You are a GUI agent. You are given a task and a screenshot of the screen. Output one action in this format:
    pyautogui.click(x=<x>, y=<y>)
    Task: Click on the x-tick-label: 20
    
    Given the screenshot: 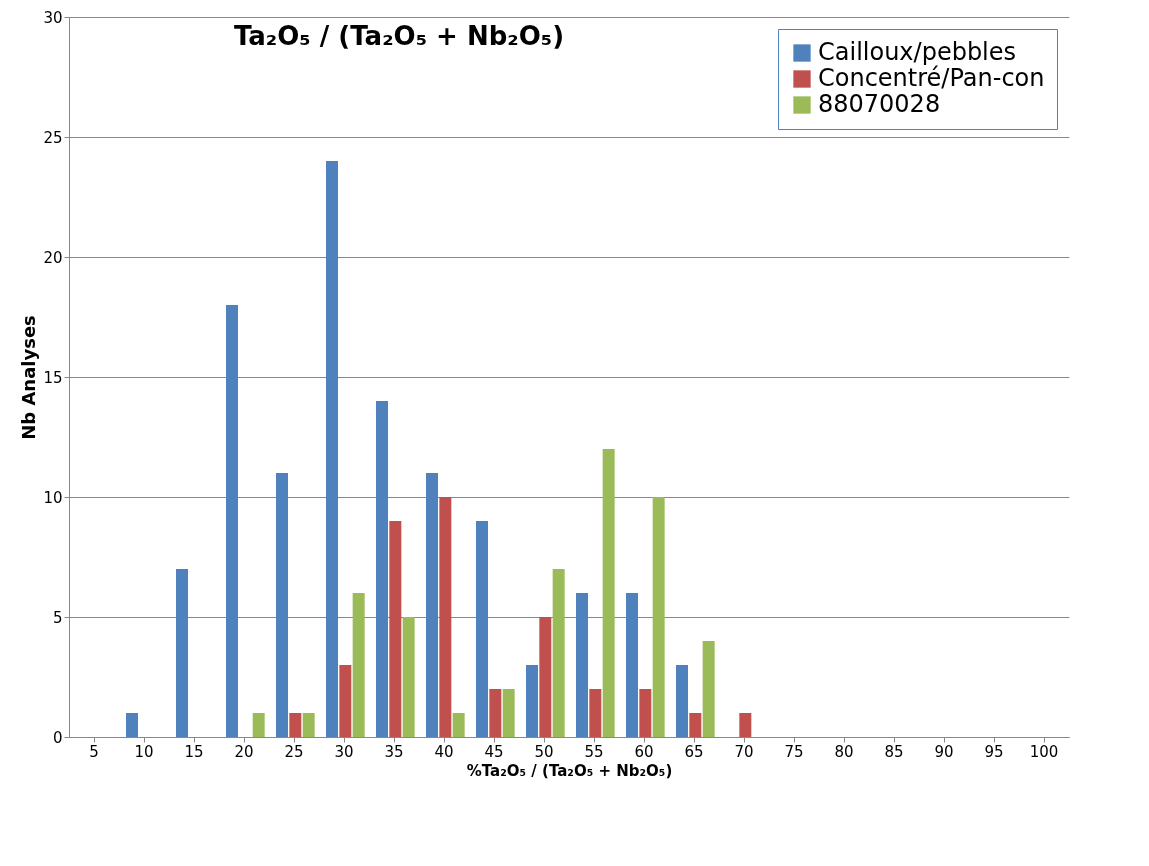 What is the action you would take?
    pyautogui.click(x=244, y=751)
    